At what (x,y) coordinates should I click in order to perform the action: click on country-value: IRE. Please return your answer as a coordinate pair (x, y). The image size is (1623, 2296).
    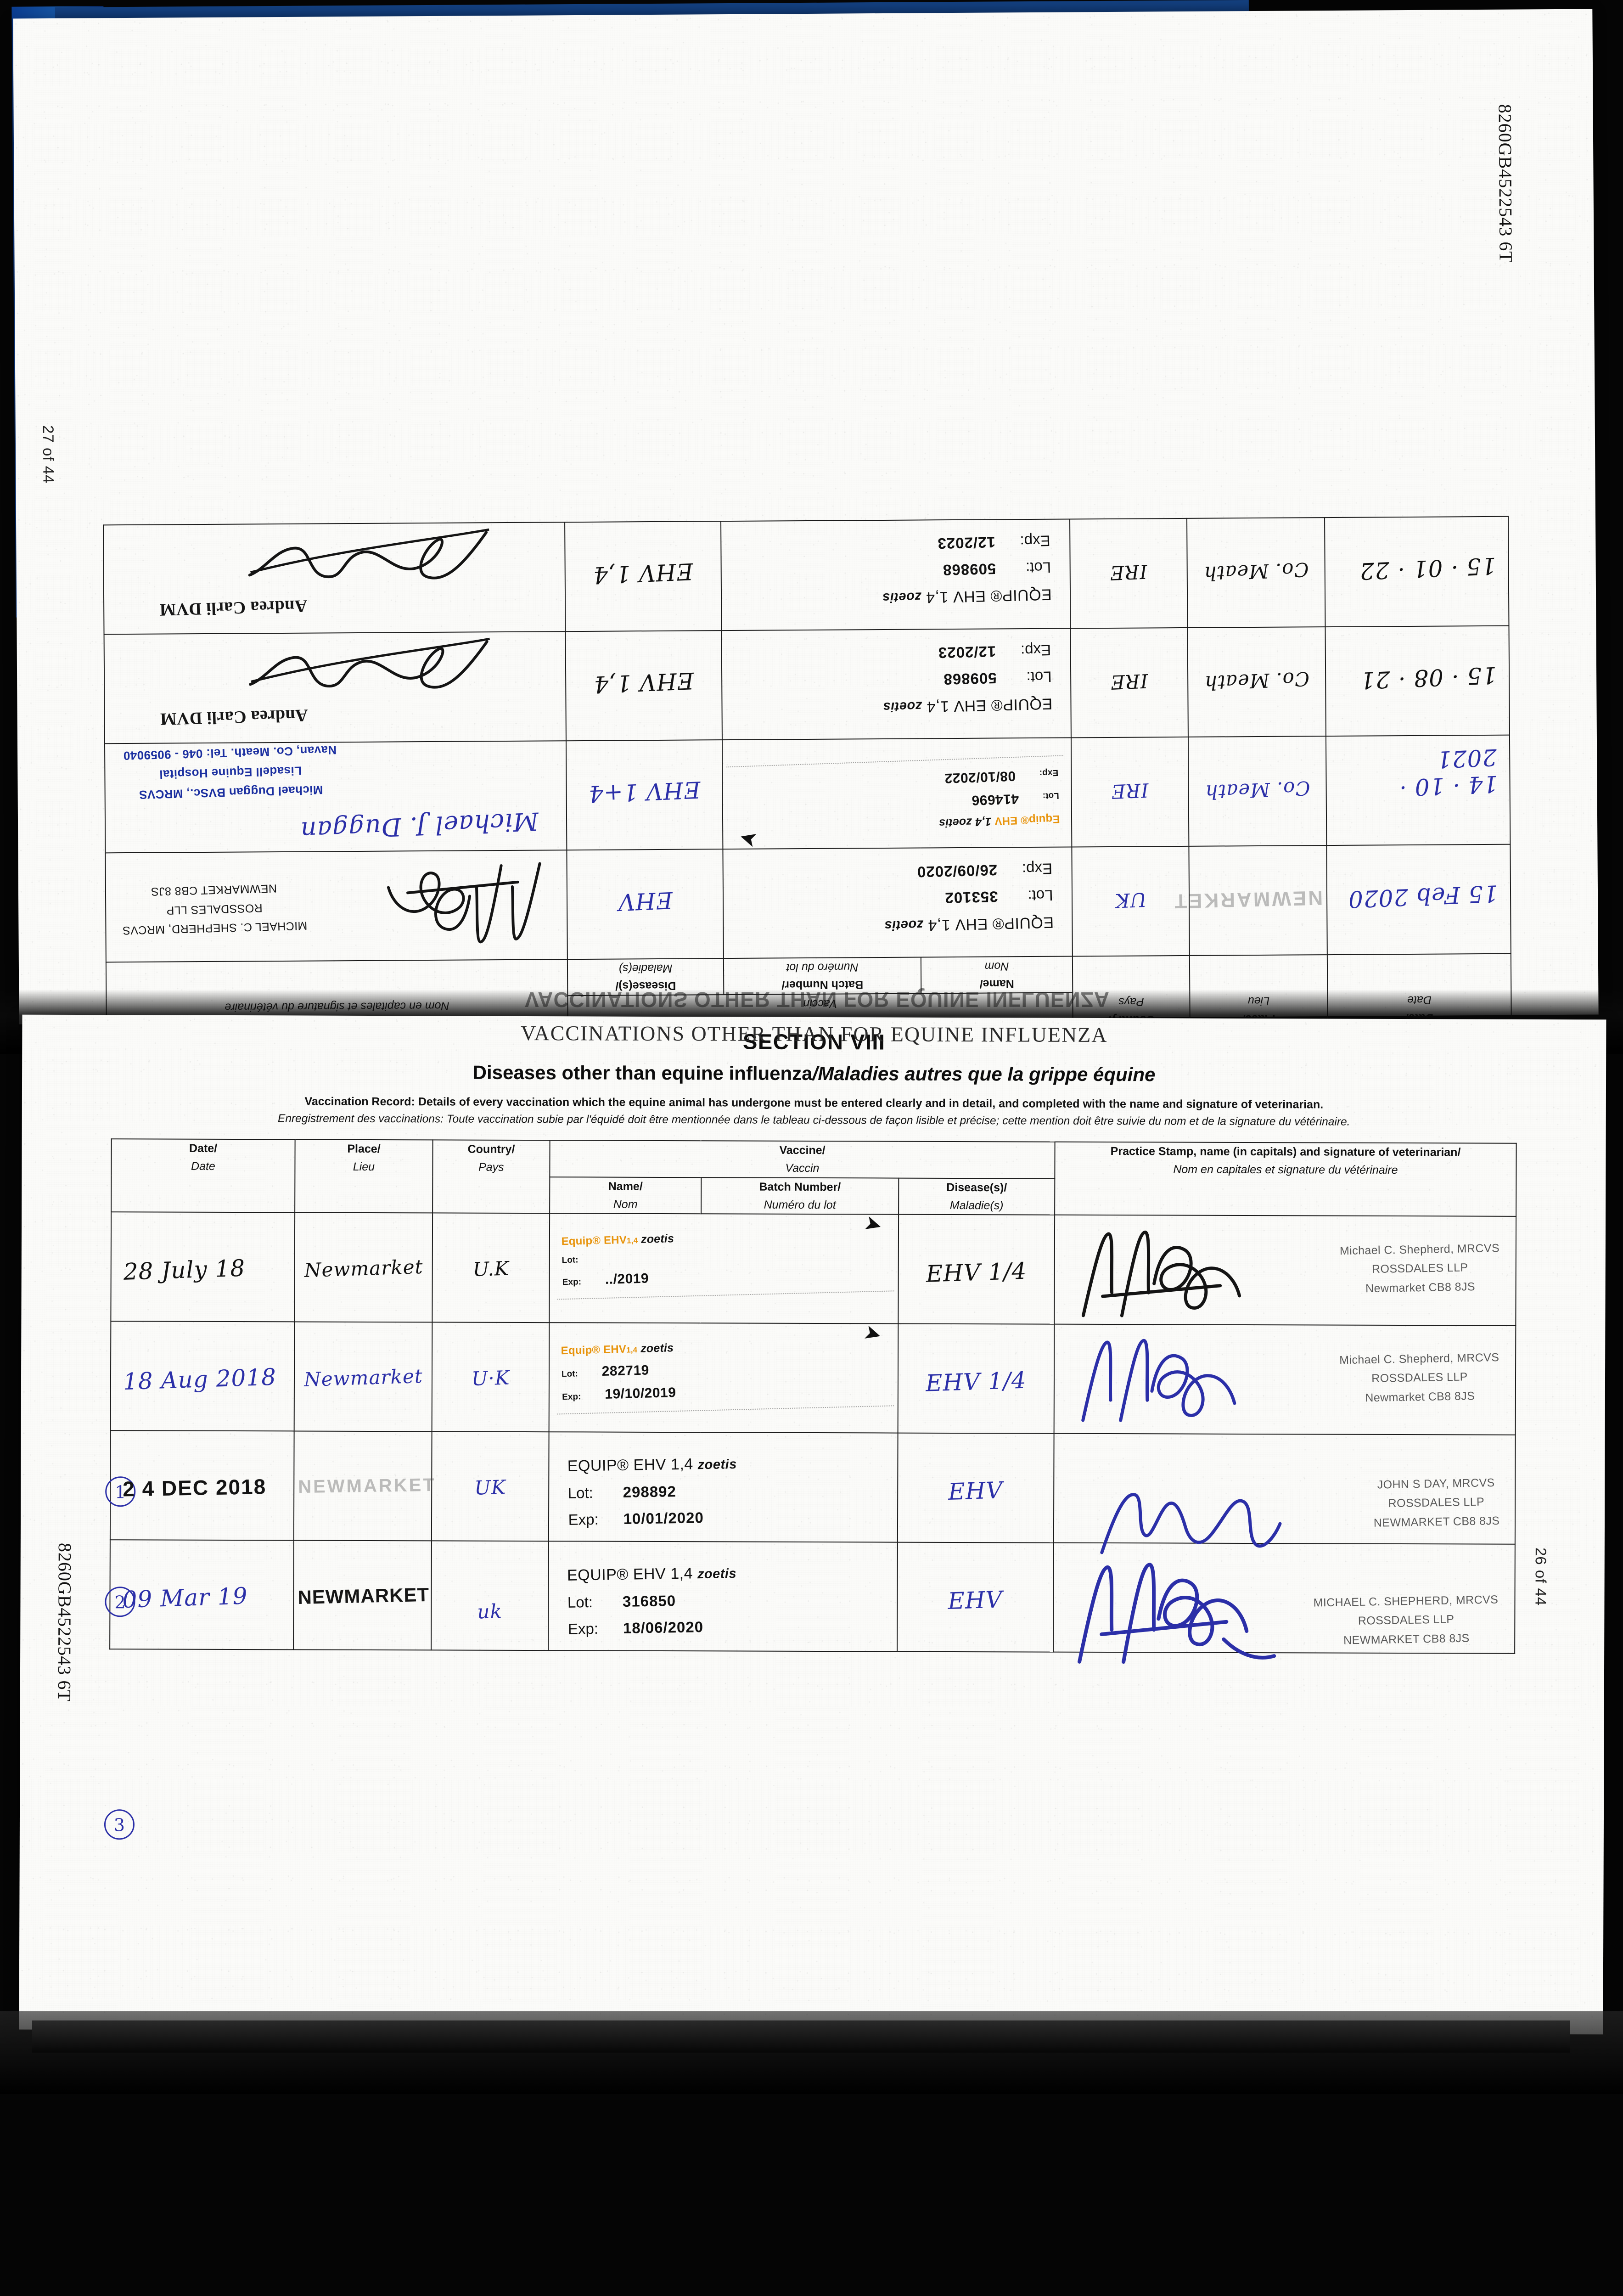
    Looking at the image, I should click on (1130, 791).